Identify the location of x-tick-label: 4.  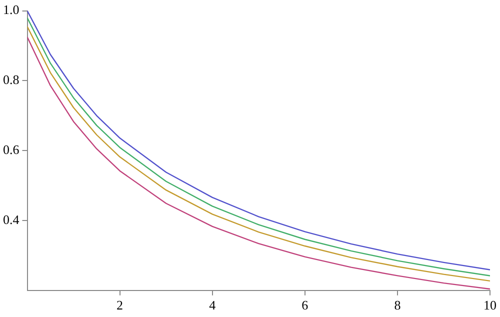
(212, 305).